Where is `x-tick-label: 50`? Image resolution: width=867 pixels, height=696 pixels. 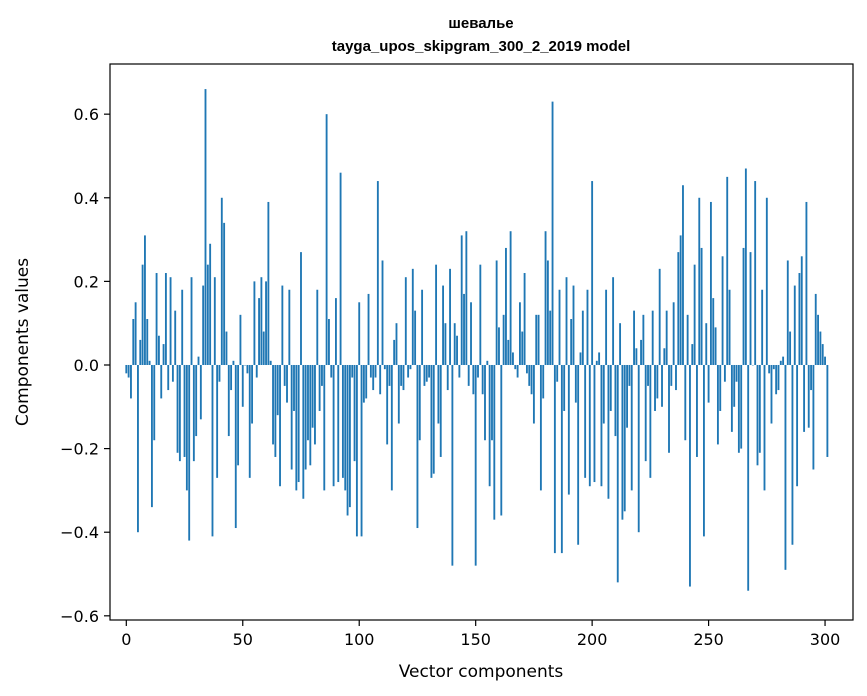
x-tick-label: 50 is located at coordinates (243, 639).